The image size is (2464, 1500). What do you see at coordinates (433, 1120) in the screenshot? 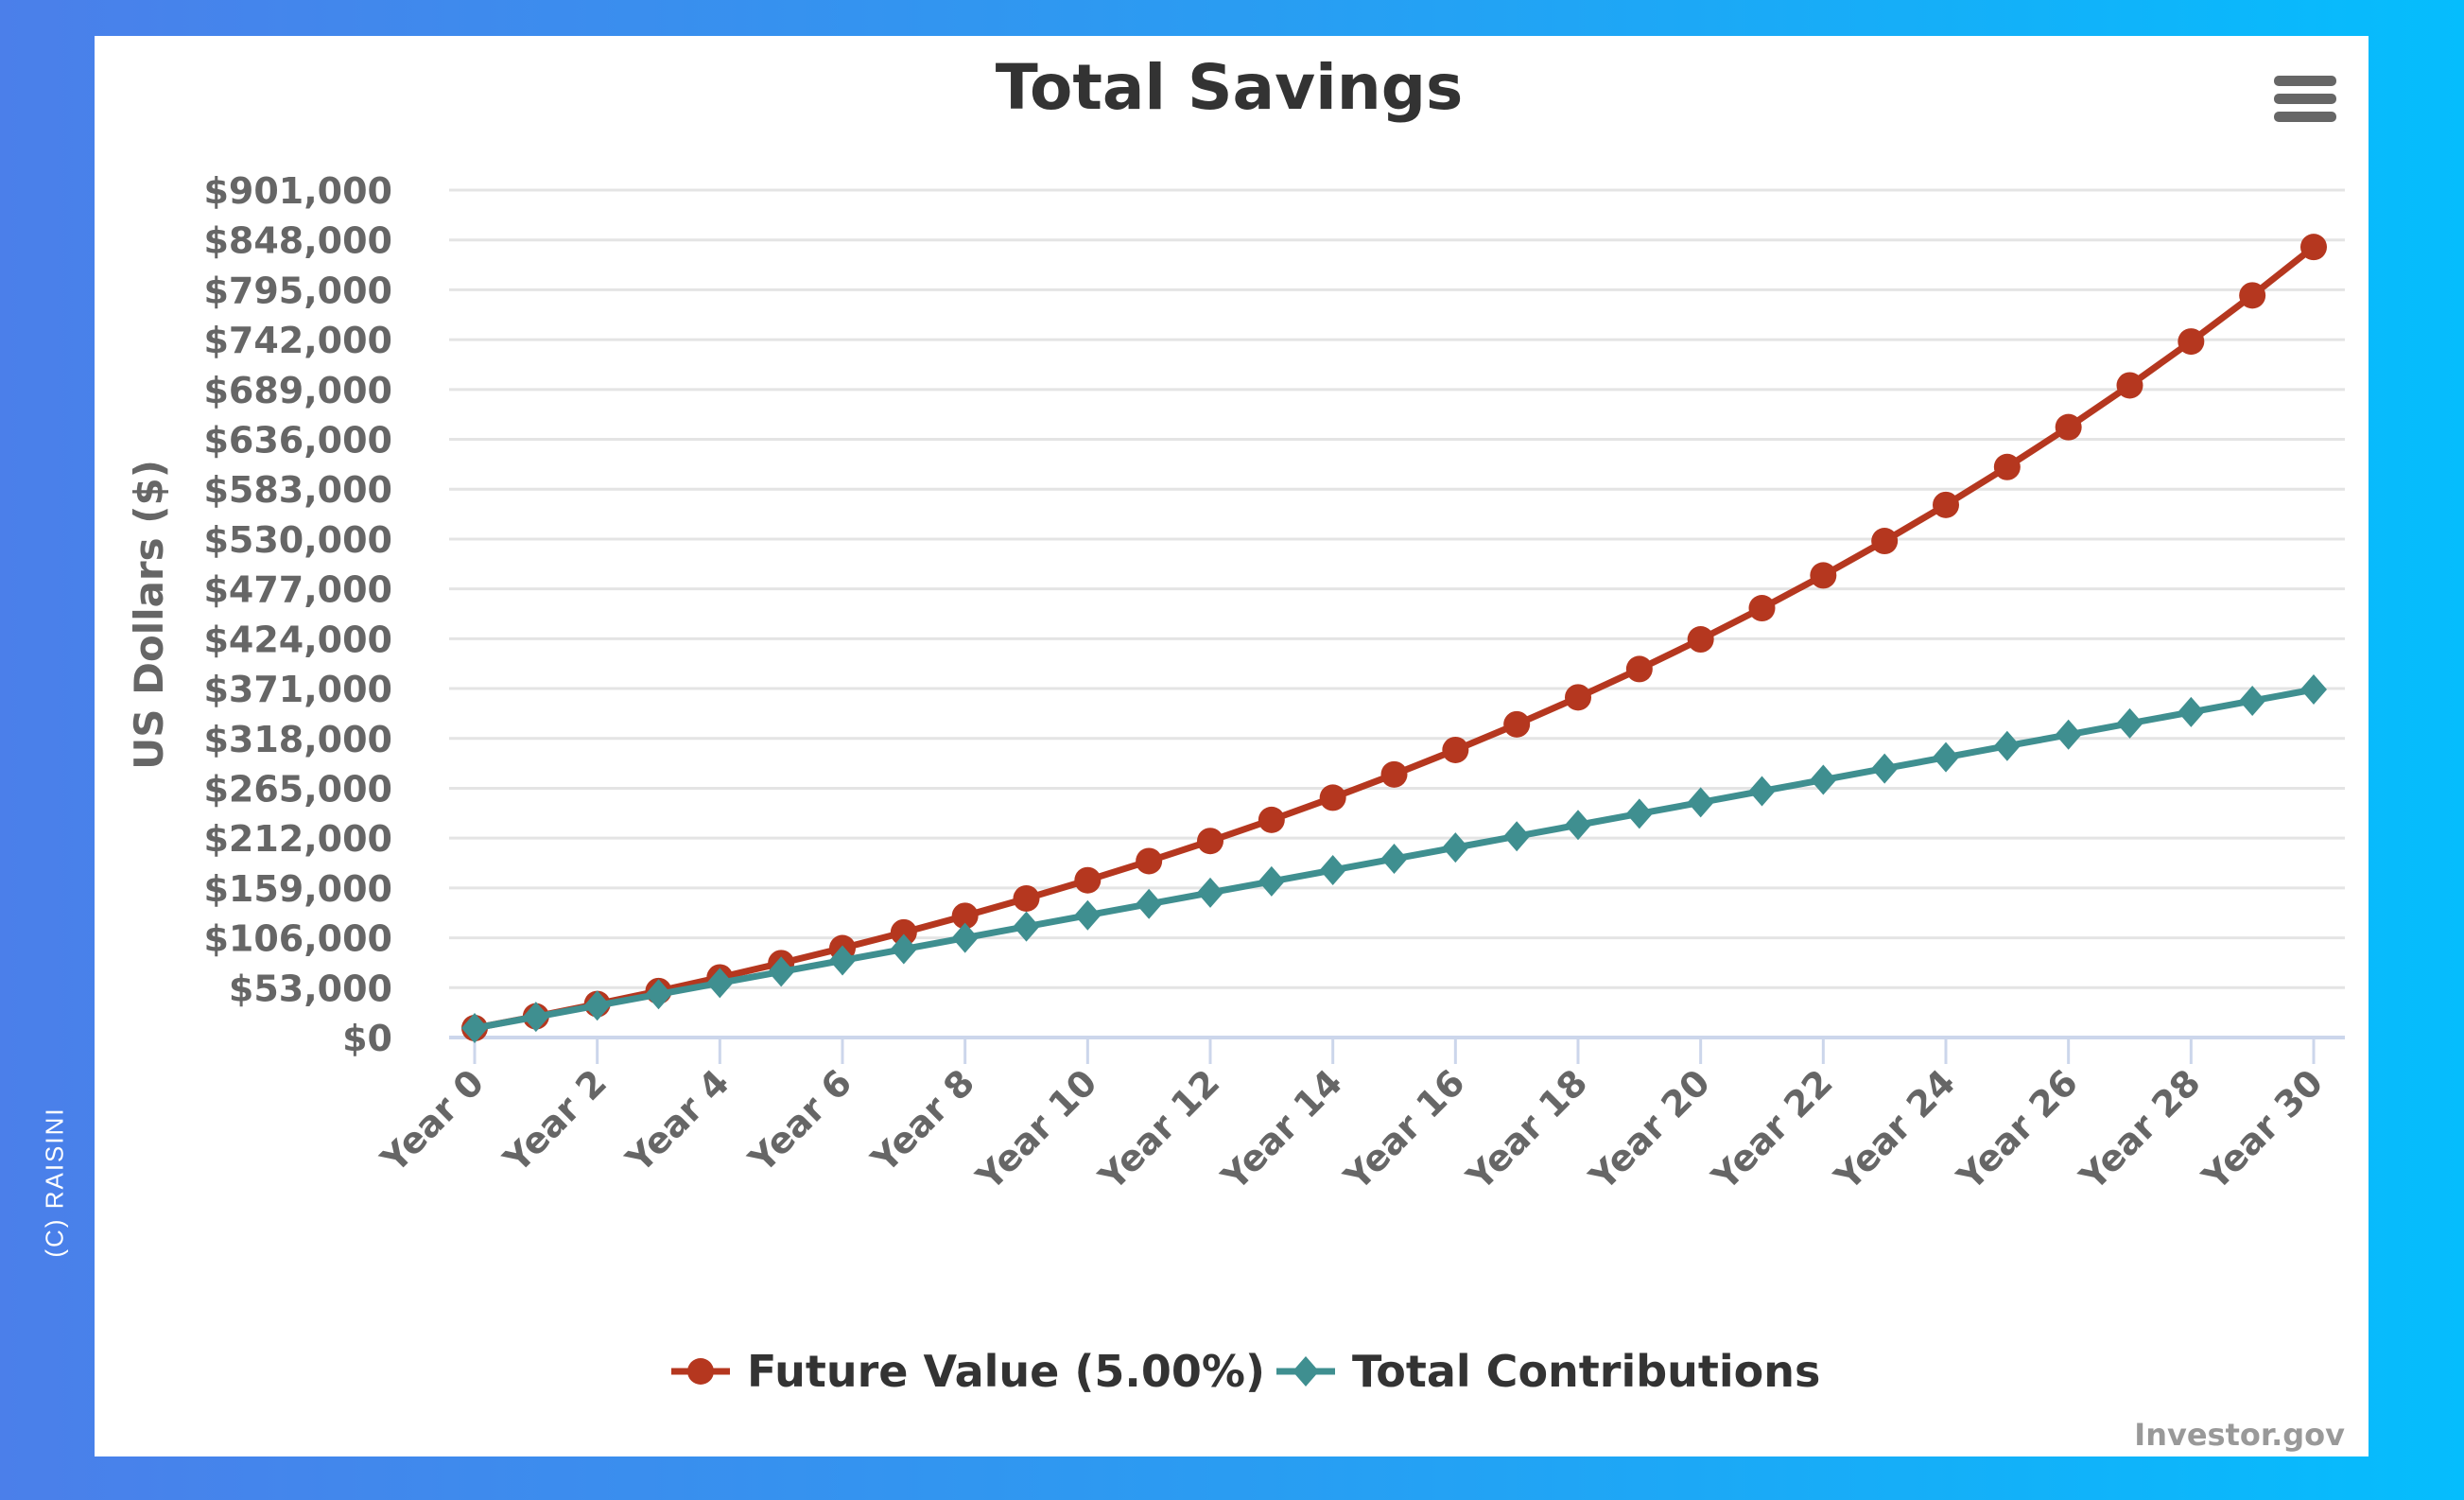
I see `x-tick-label: Year 0` at bounding box center [433, 1120].